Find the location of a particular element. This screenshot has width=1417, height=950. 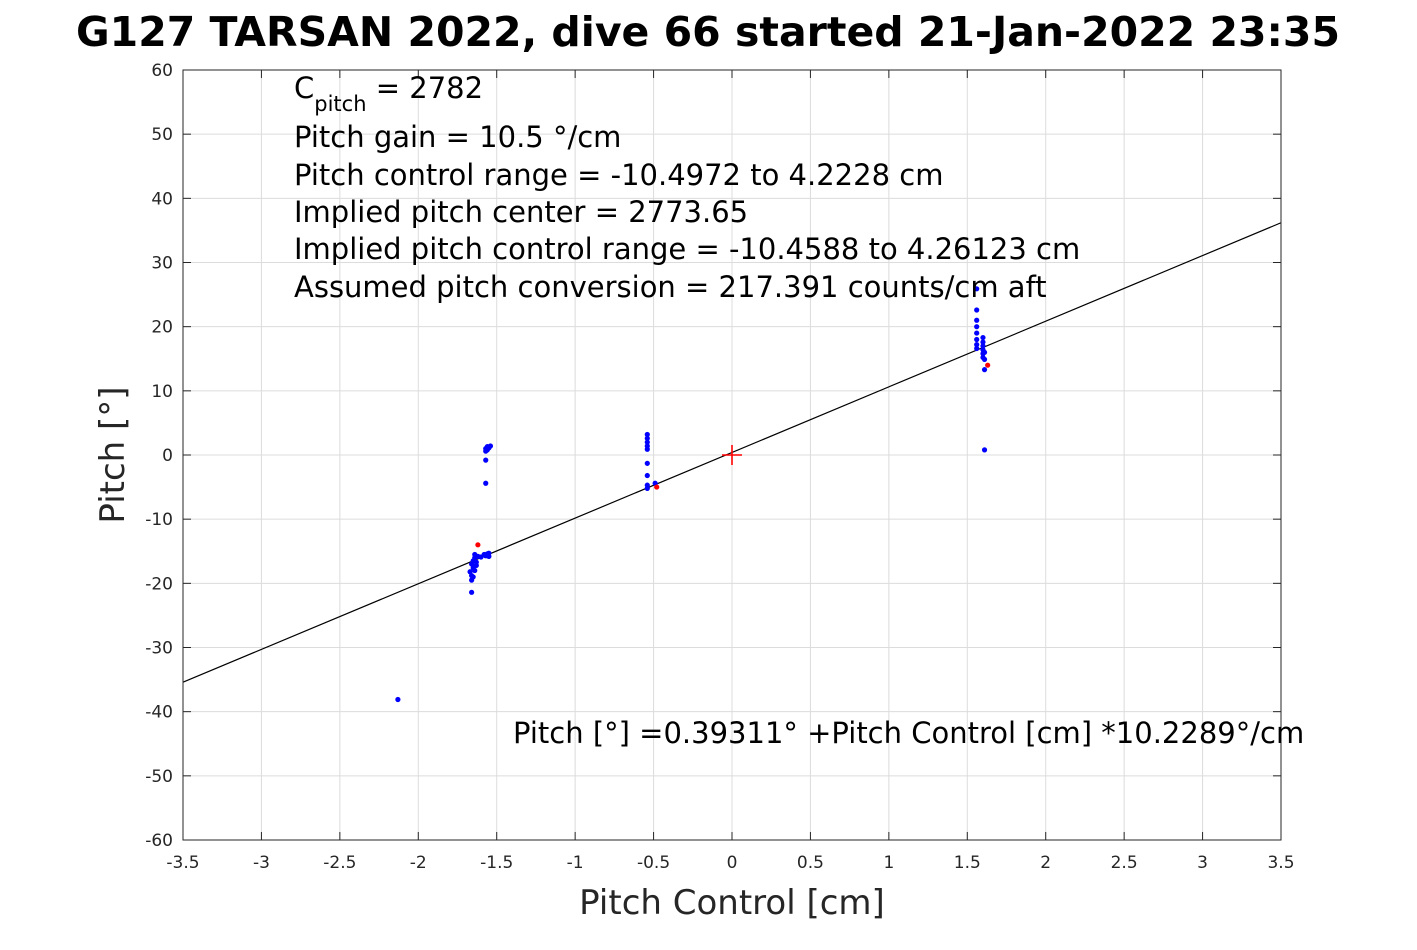

x-tick-label: -1.5 is located at coordinates (496, 863).